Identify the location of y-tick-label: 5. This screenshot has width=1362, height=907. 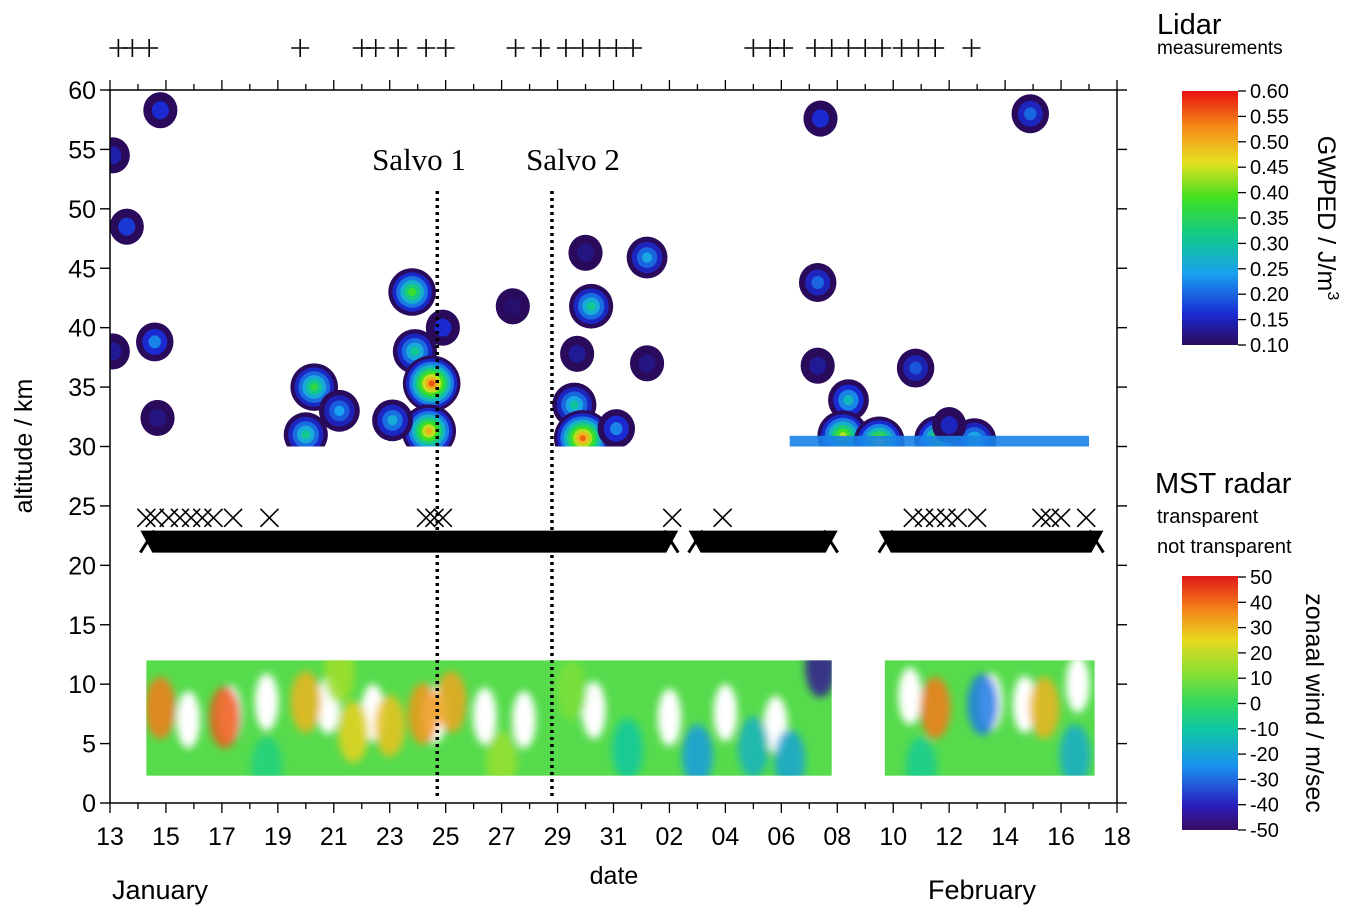
(89, 745).